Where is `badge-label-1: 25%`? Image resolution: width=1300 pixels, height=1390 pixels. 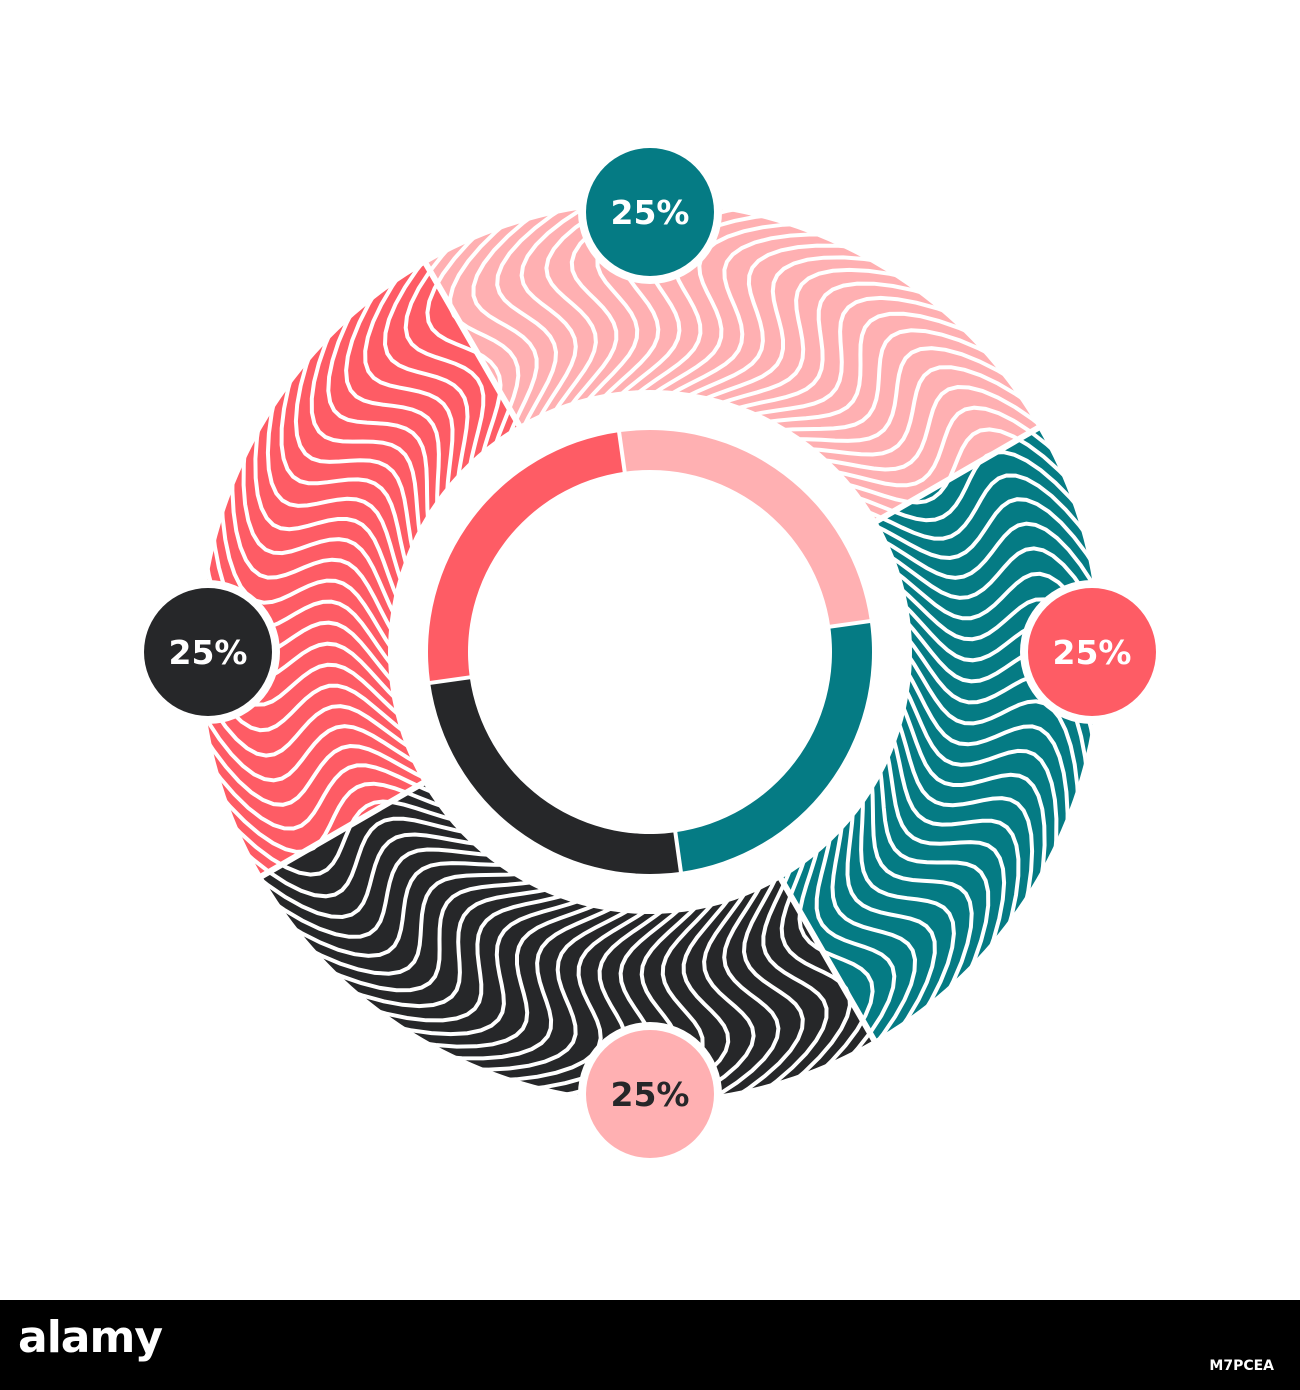 badge-label-1: 25% is located at coordinates (650, 212).